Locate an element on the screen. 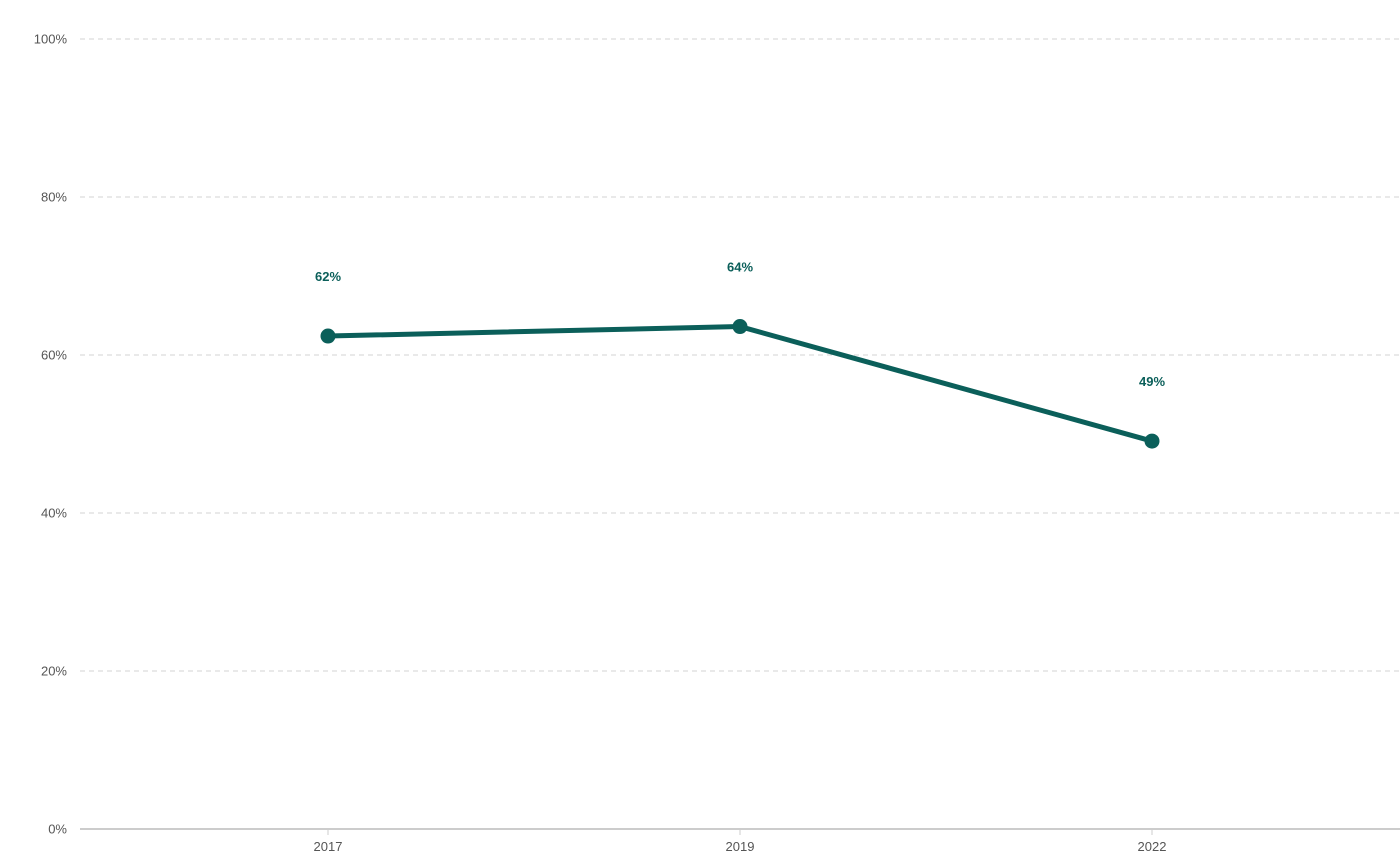  data-point-2017 is located at coordinates (328, 336).